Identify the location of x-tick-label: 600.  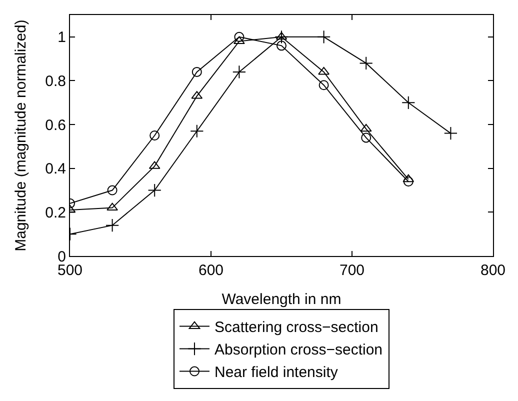
(211, 270).